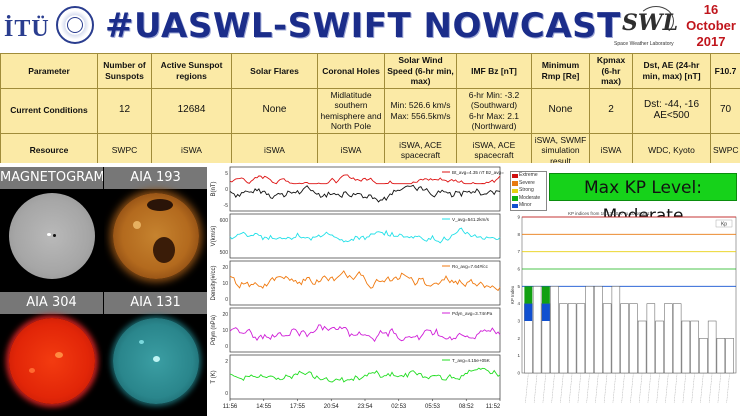 The height and width of the screenshot is (416, 740). Describe the element at coordinates (27, 29) in the screenshot. I see `itu-logo: İTÜ` at that location.